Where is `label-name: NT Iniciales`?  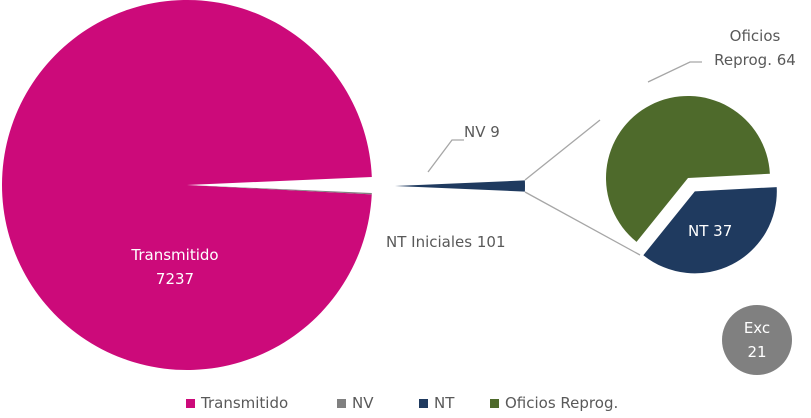
label-name: NT Iniciales is located at coordinates (429, 242).